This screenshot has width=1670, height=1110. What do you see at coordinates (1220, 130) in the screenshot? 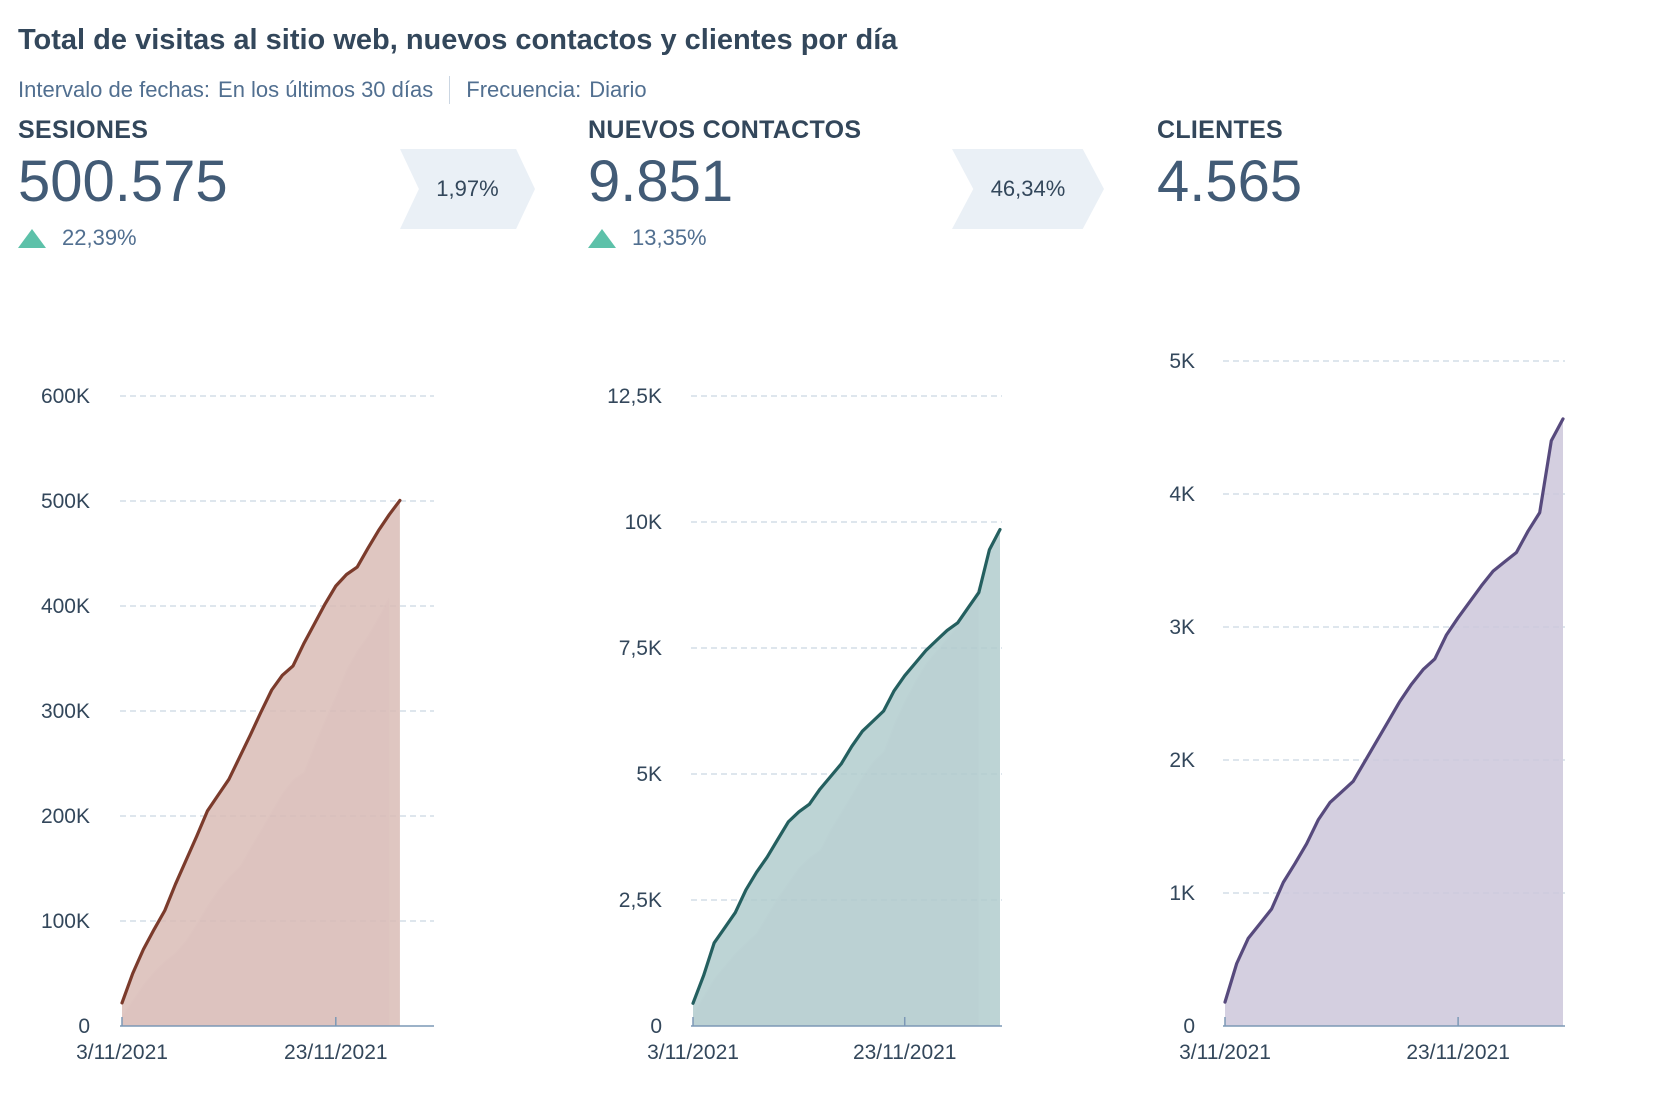
I see `kpi-customers-label: CLIENTES` at bounding box center [1220, 130].